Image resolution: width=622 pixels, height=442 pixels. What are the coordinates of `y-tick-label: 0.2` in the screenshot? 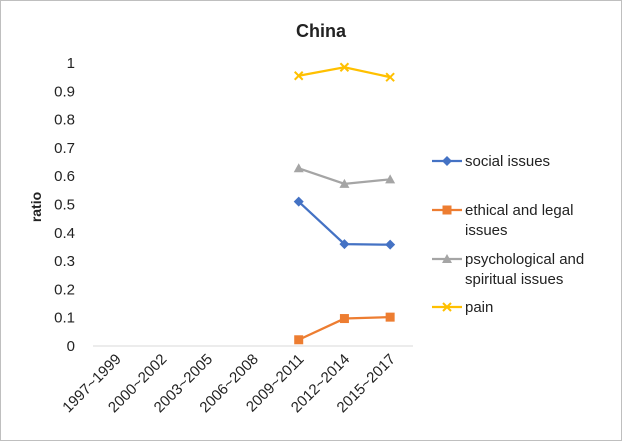 It's located at (64, 289).